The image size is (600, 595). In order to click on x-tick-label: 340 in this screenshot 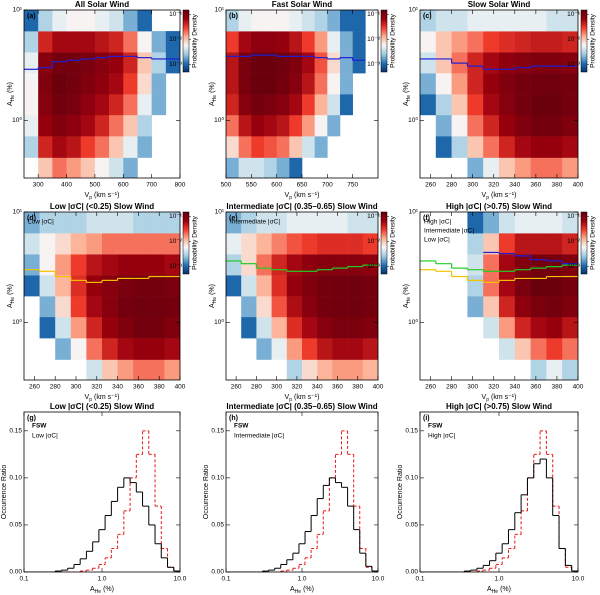, I will do `click(514, 387)`.